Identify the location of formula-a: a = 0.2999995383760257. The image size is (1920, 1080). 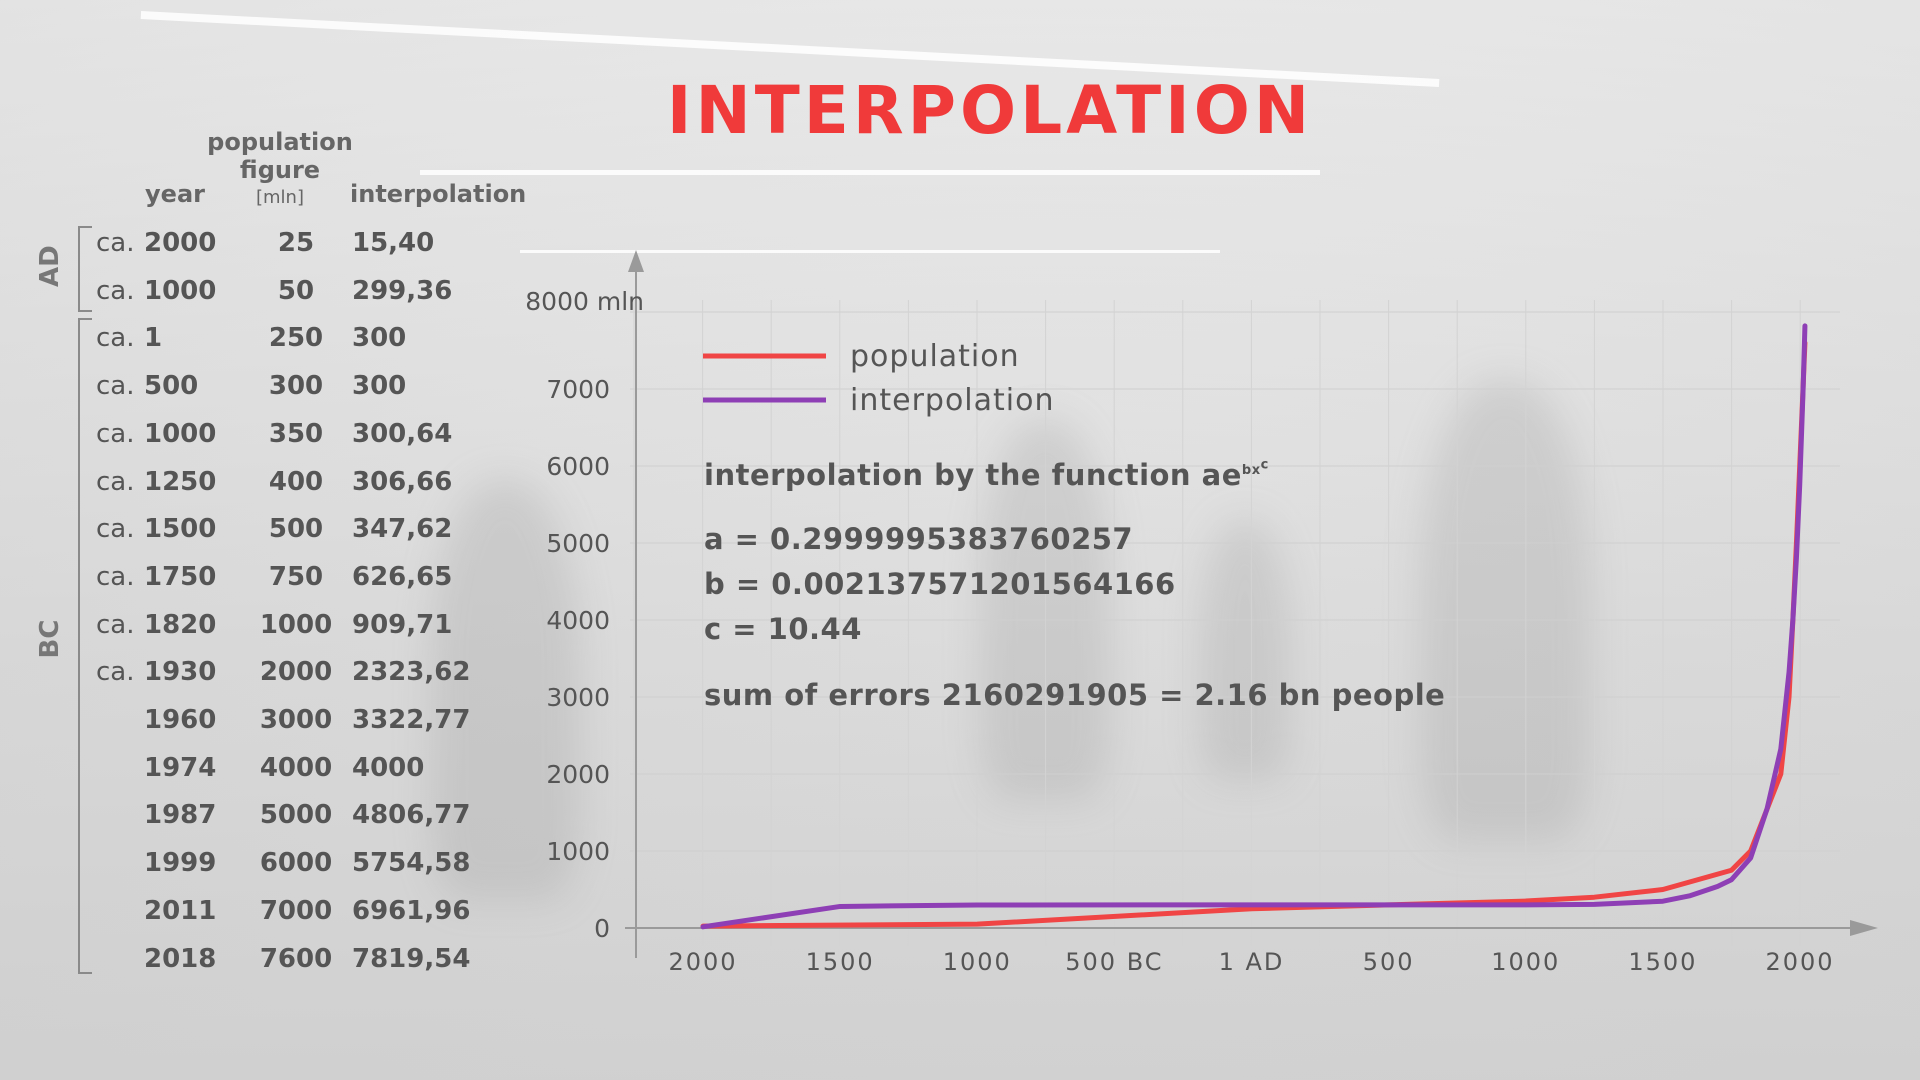
(919, 539).